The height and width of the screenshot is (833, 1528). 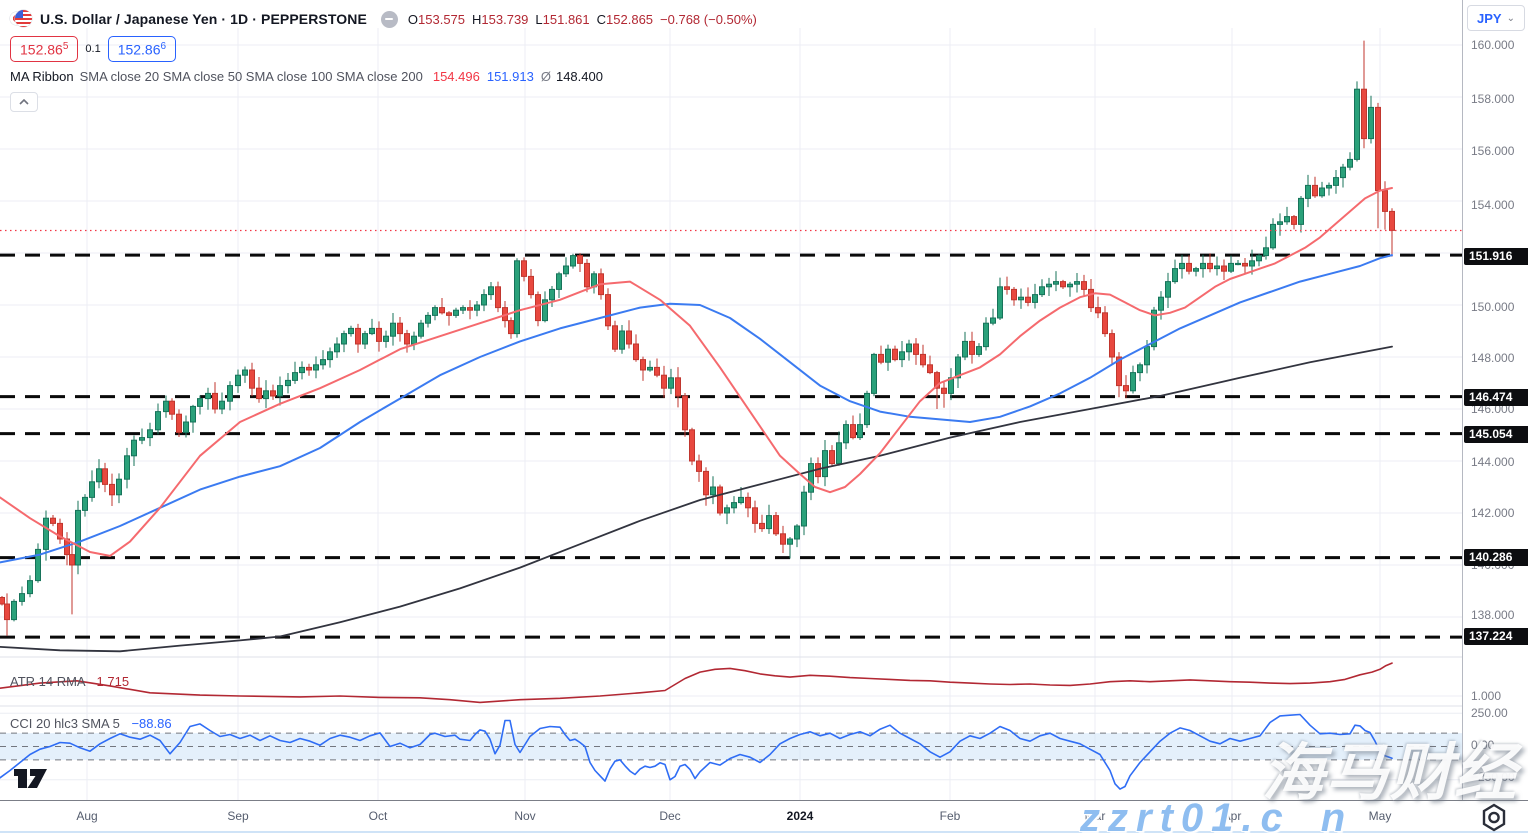 I want to click on price-level-badge: 140.286, so click(x=1496, y=557).